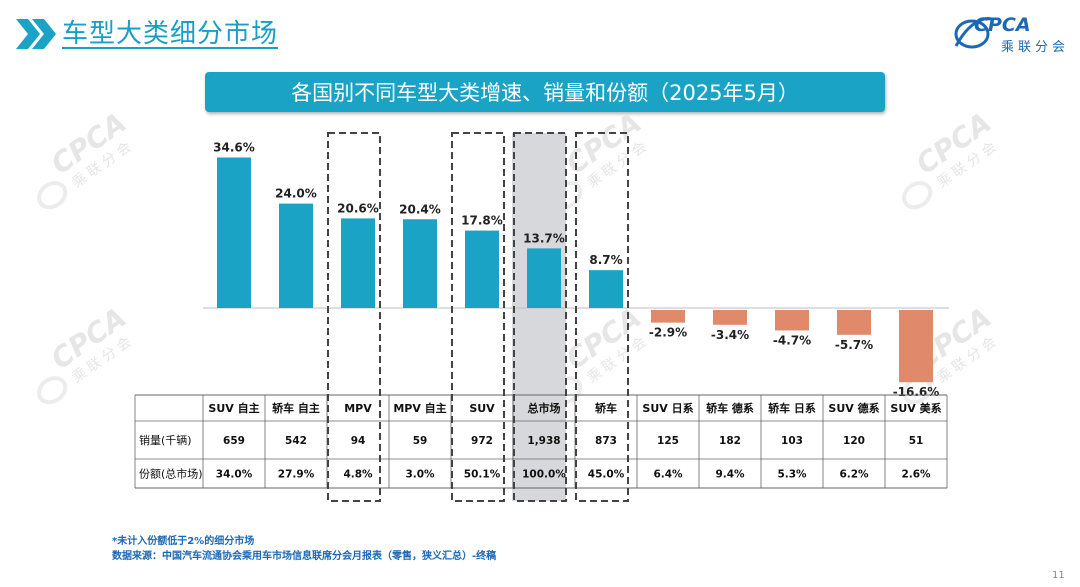  Describe the element at coordinates (915, 408) in the screenshot. I see `category-label-12: SUV 美系` at that location.